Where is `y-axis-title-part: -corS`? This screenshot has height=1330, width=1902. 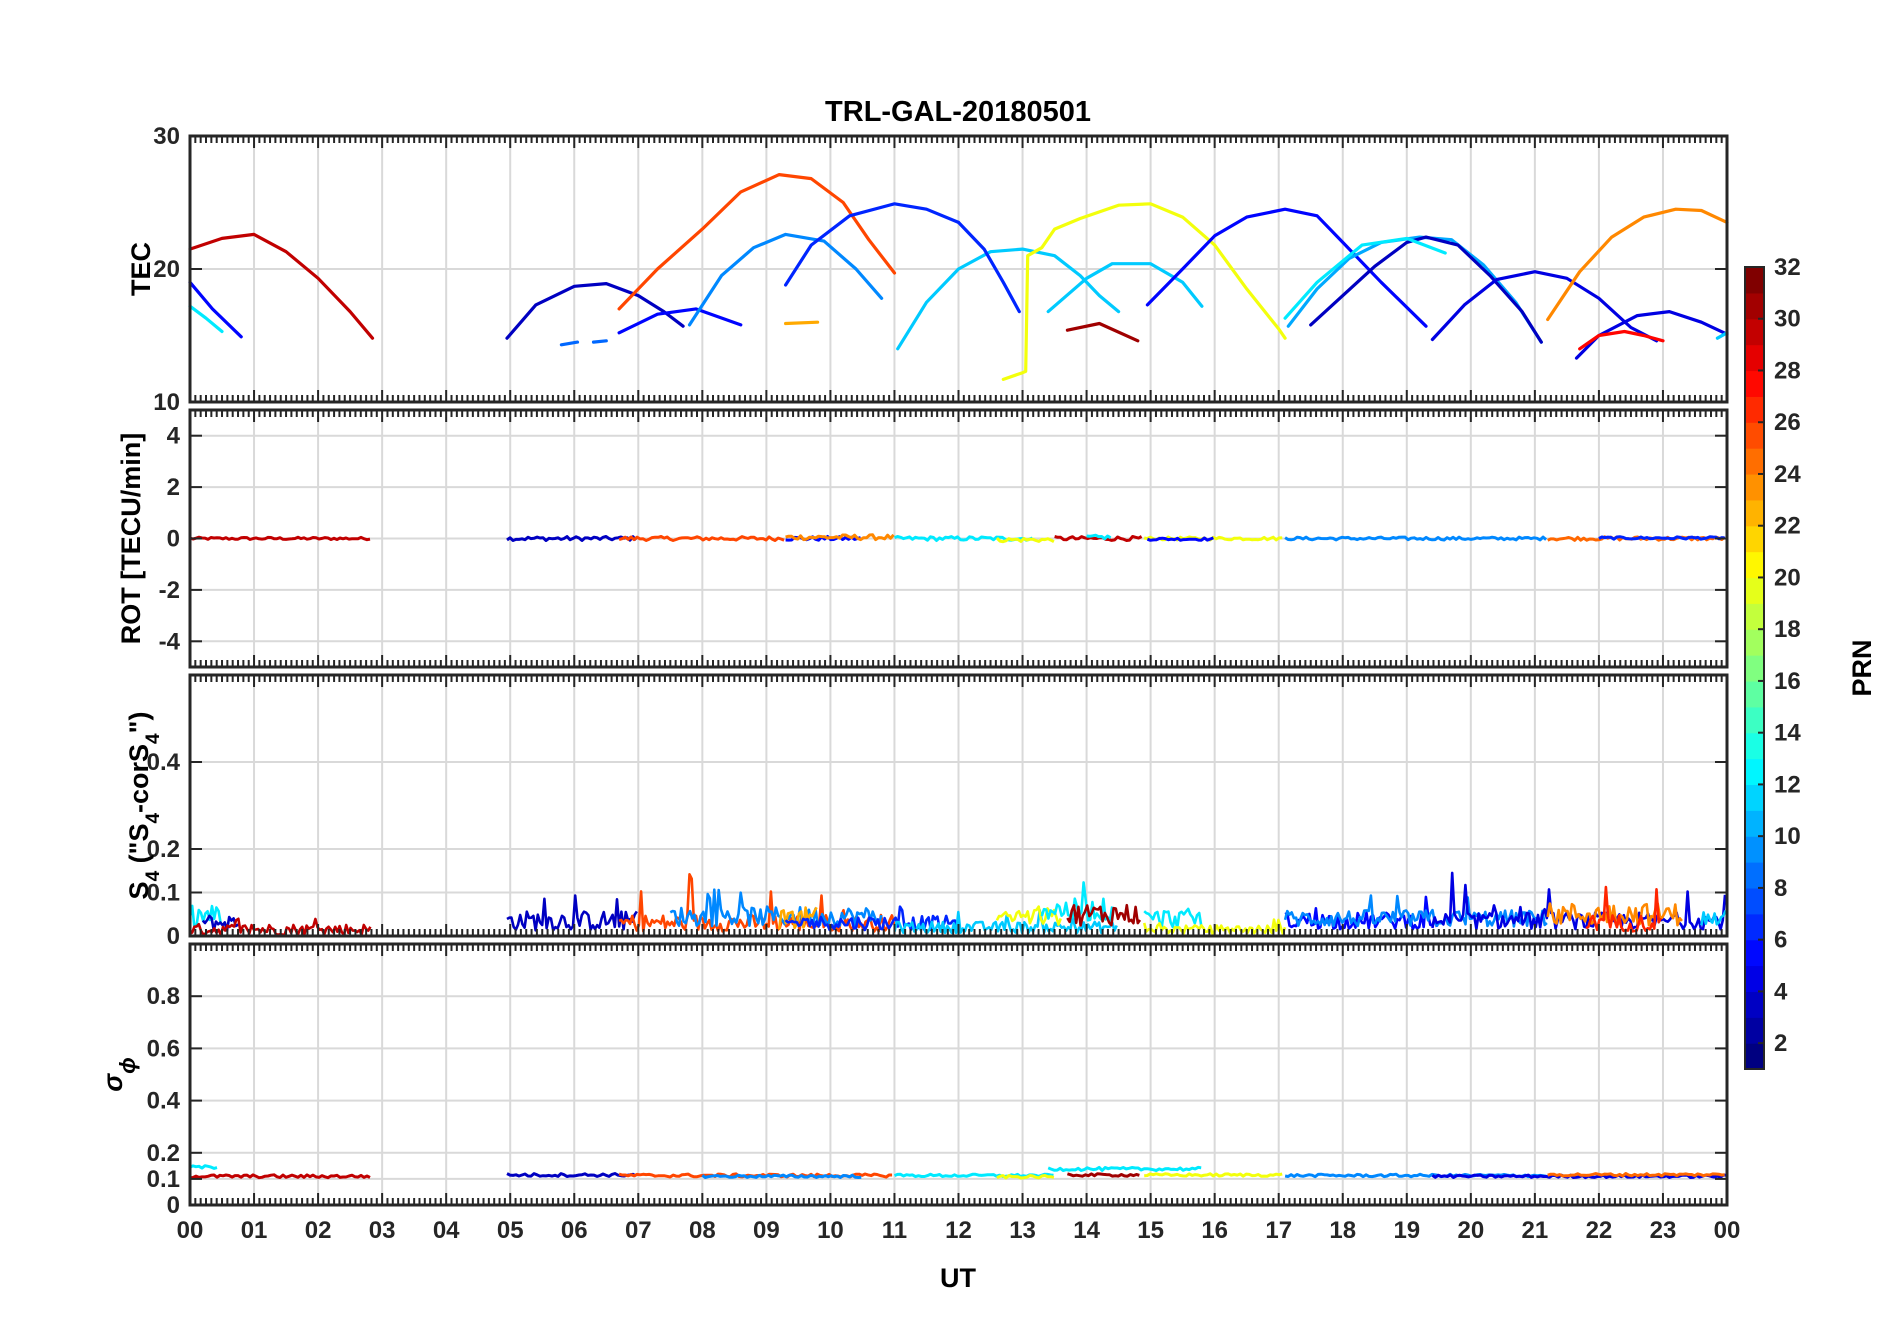 y-axis-title-part: -corS is located at coordinates (139, 778).